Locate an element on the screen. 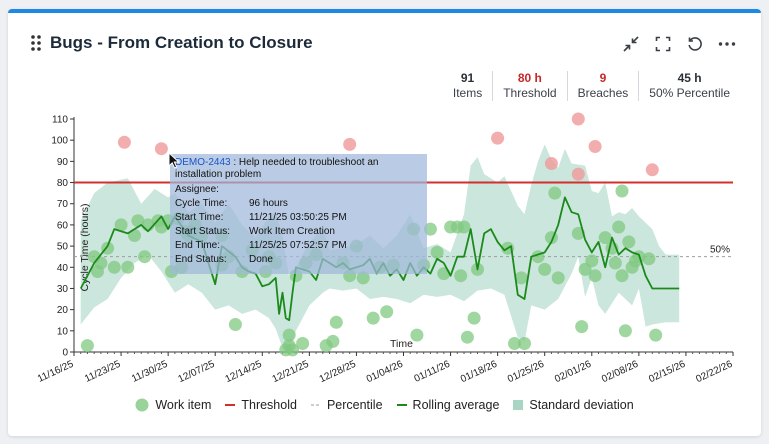  refresh-button is located at coordinates (695, 44).